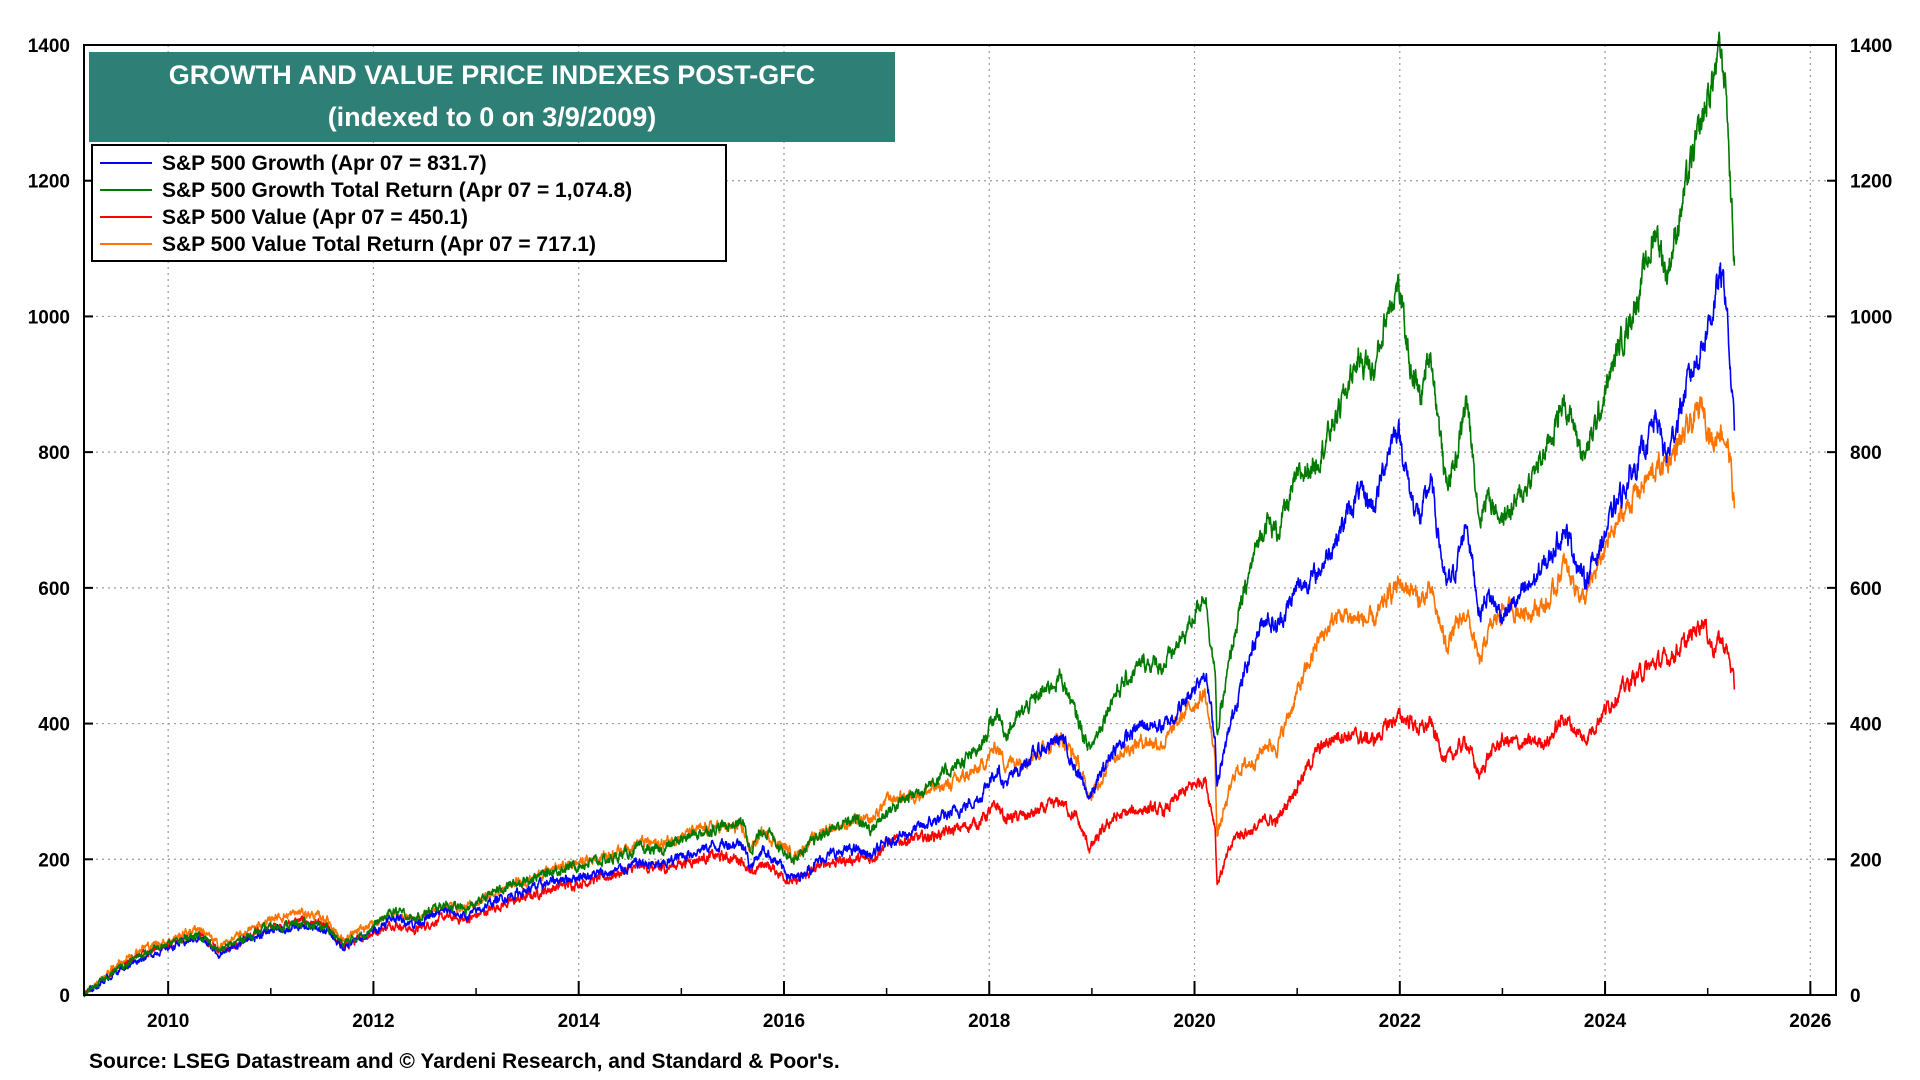 This screenshot has height=1080, width=1920. What do you see at coordinates (1810, 1021) in the screenshot?
I see `x-tick-label: 2026` at bounding box center [1810, 1021].